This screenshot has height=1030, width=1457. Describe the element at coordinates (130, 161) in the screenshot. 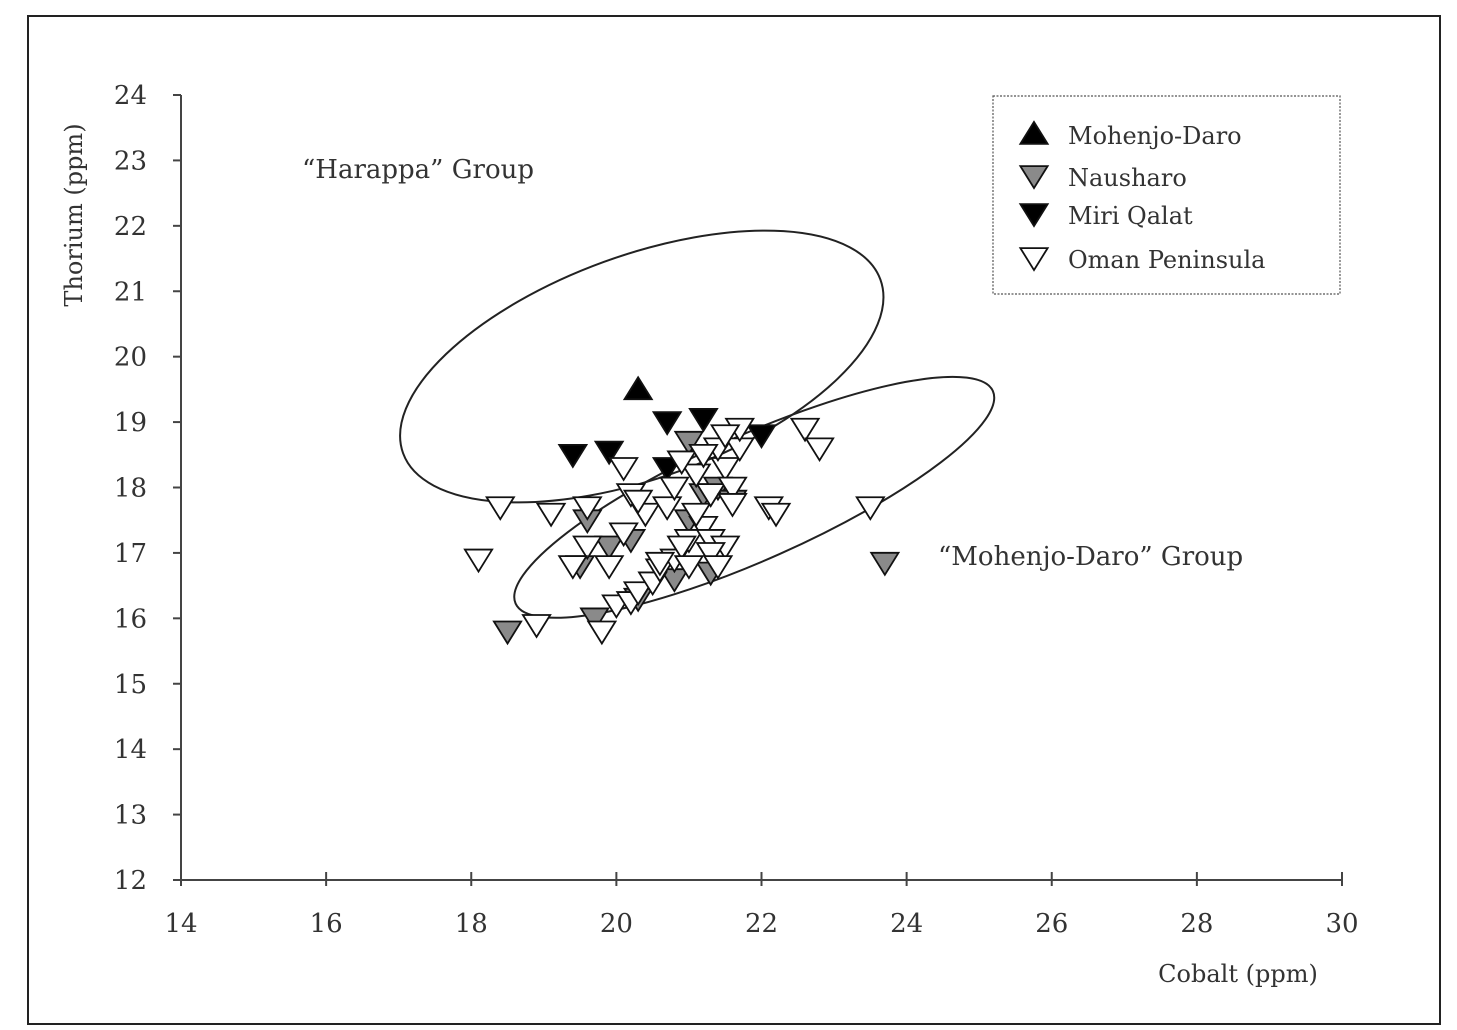

I see `y-tick-label: 23` at that location.